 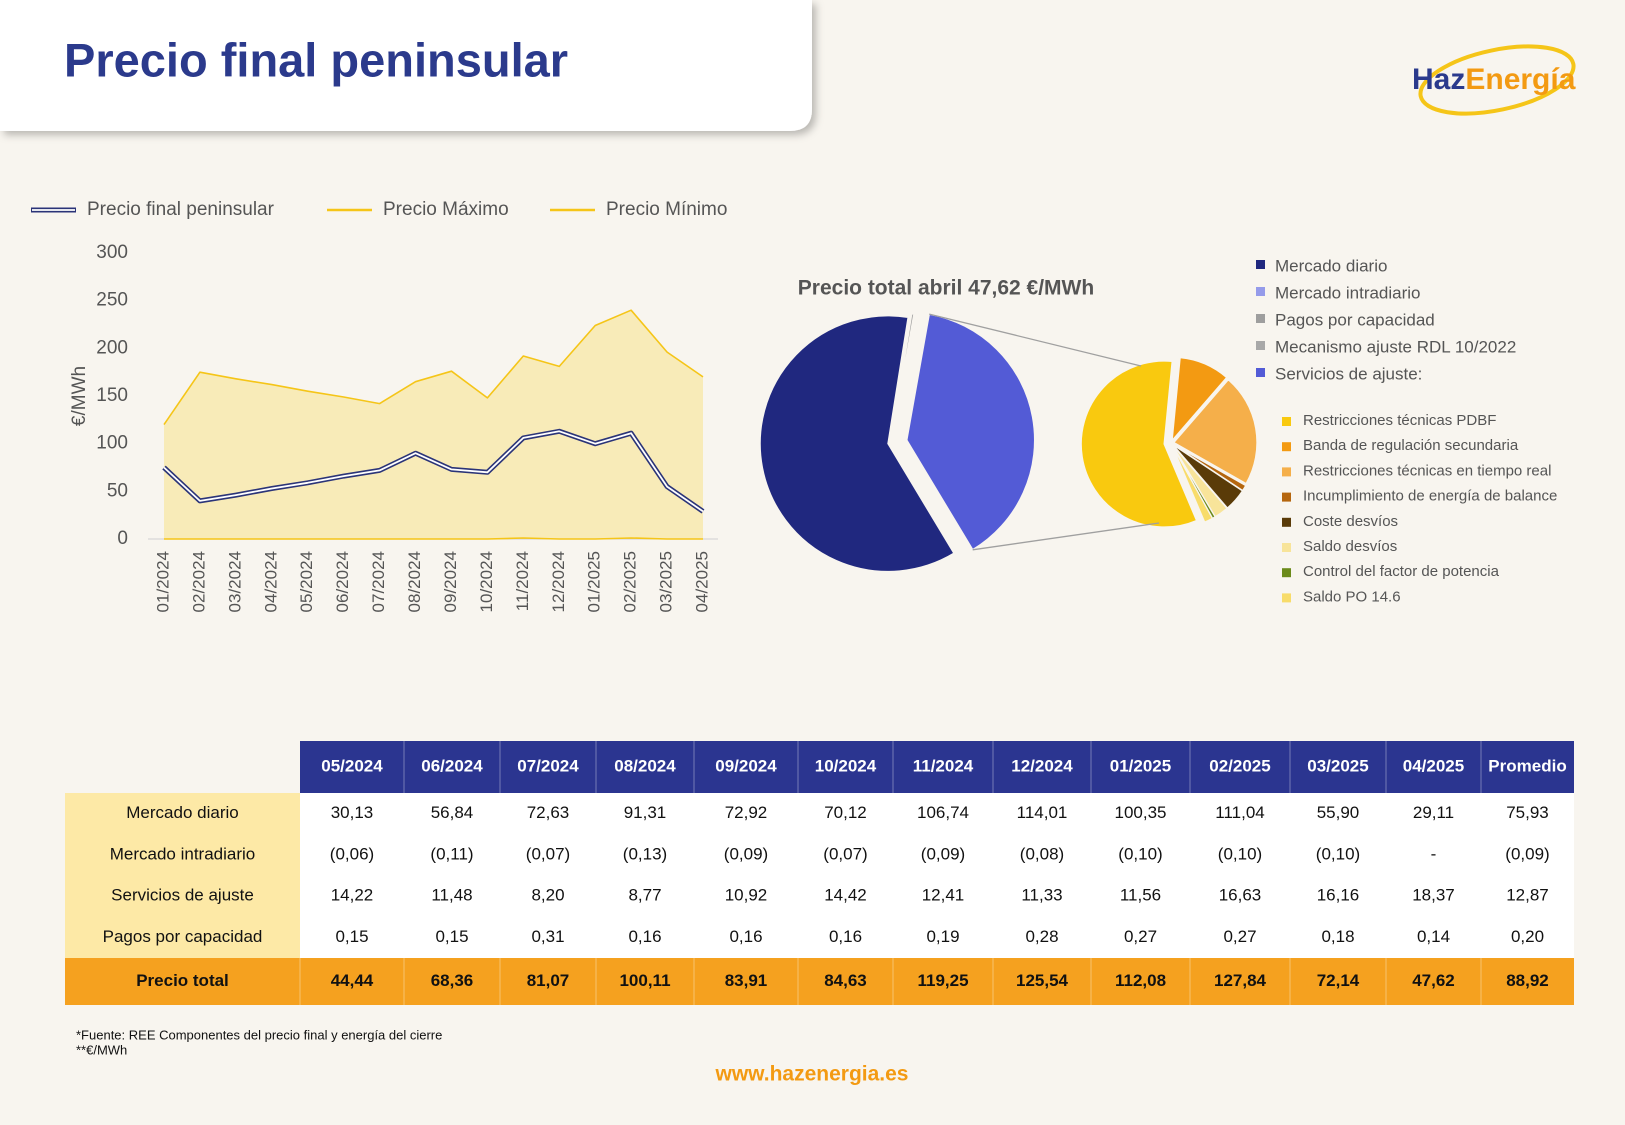 What do you see at coordinates (1430, 496) in the screenshot?
I see `legend-label: Incumplimiento de energía de balance` at bounding box center [1430, 496].